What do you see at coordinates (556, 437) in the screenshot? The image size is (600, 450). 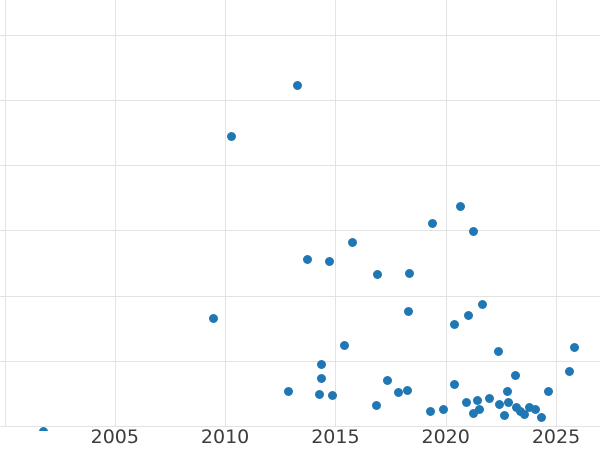 I see `x-tick-label: 2025` at bounding box center [556, 437].